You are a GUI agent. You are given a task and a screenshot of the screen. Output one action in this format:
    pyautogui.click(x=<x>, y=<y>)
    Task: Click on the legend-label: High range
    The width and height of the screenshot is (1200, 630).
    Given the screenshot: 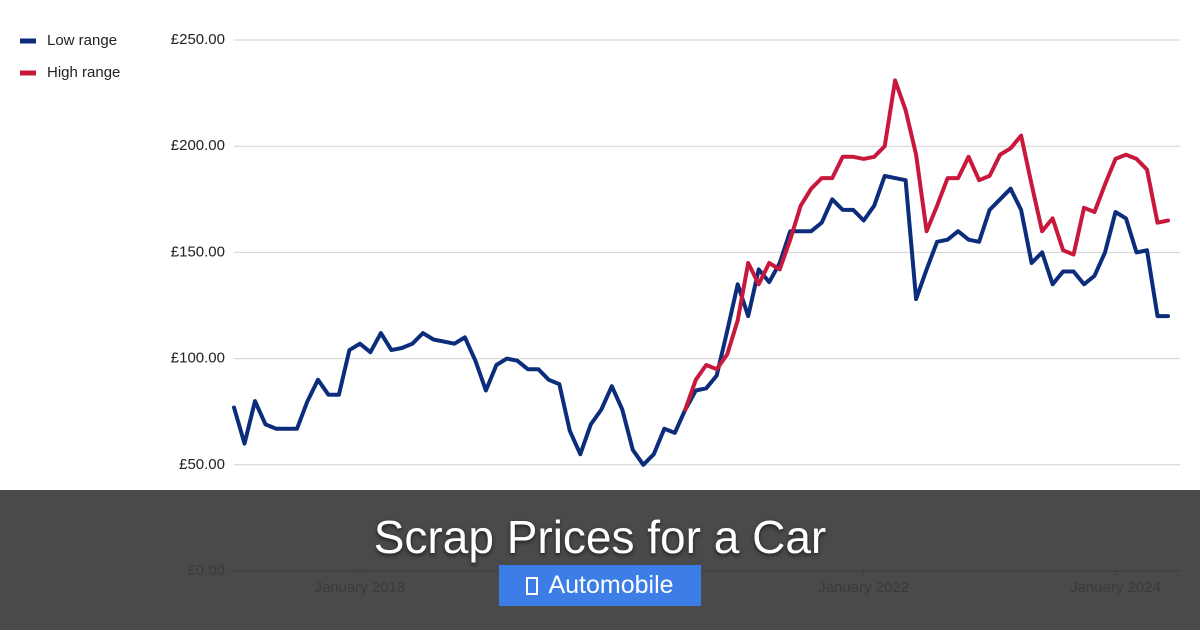 What is the action you would take?
    pyautogui.click(x=83, y=72)
    